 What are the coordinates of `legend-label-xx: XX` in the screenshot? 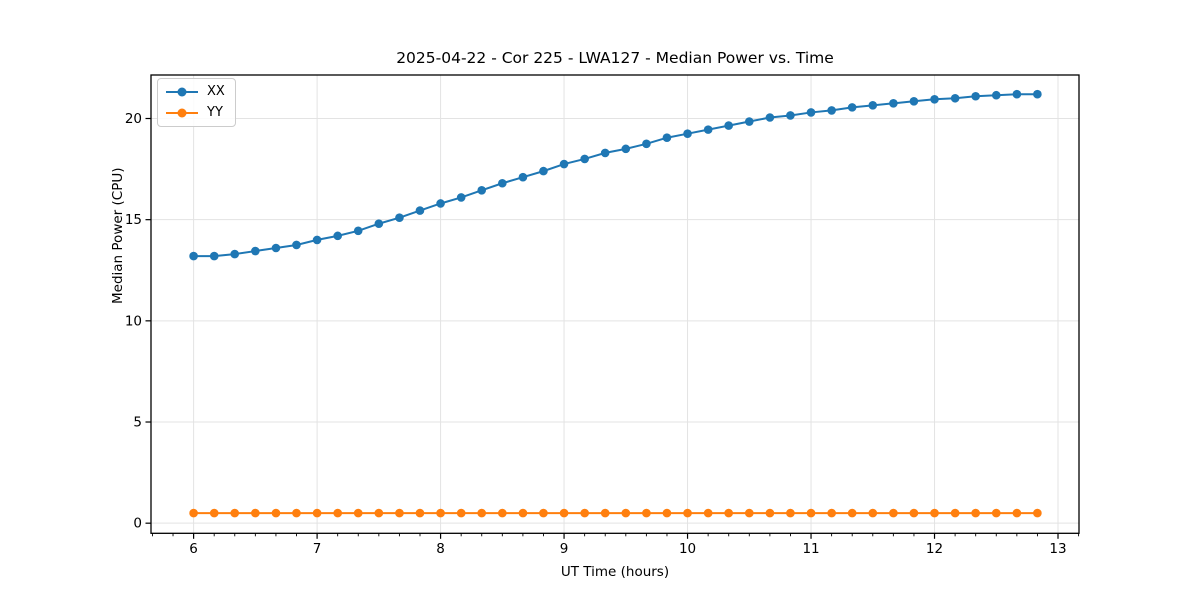 It's located at (216, 91).